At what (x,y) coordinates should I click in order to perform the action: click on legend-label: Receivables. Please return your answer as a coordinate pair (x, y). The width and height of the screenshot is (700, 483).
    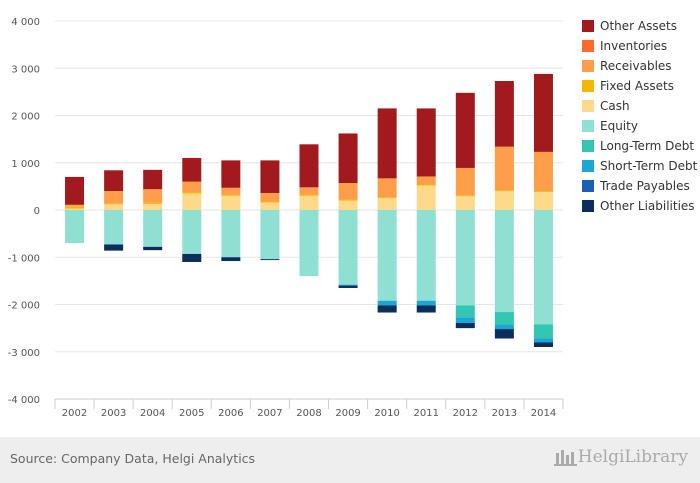
    Looking at the image, I should click on (636, 66).